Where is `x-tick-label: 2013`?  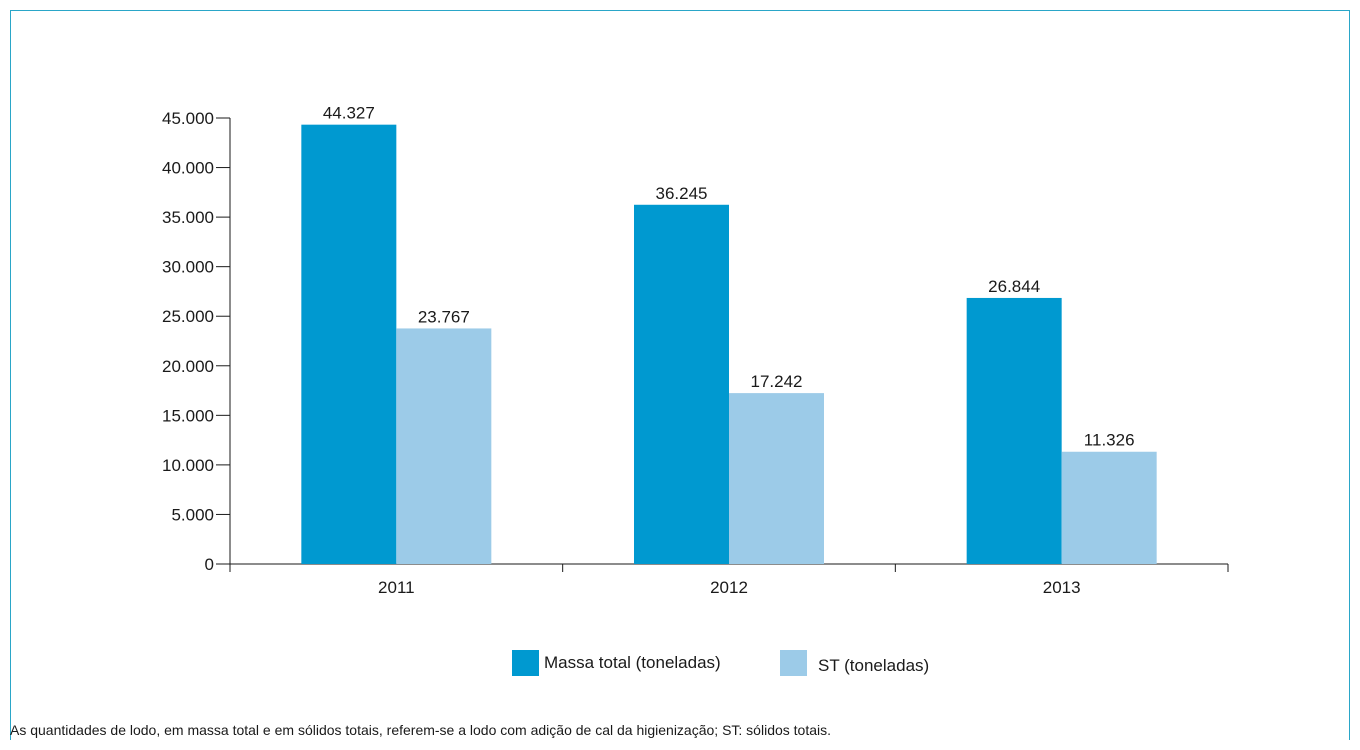 x-tick-label: 2013 is located at coordinates (1062, 587).